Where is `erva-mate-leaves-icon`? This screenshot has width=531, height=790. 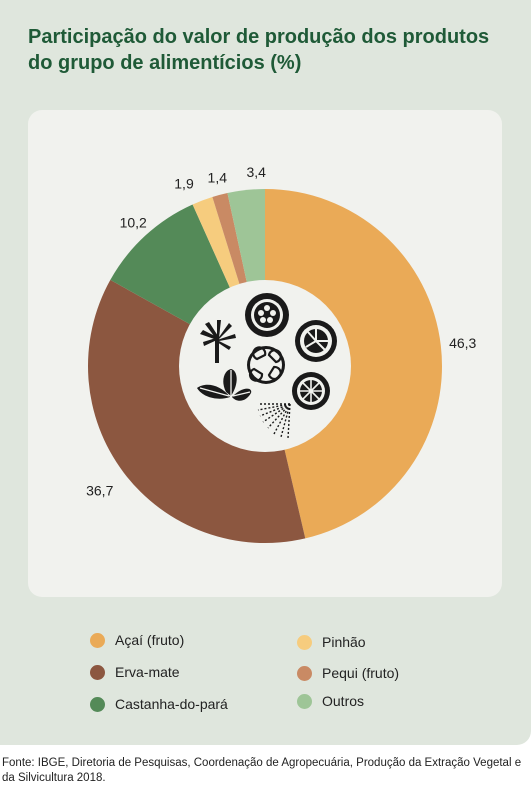 erva-mate-leaves-icon is located at coordinates (224, 385).